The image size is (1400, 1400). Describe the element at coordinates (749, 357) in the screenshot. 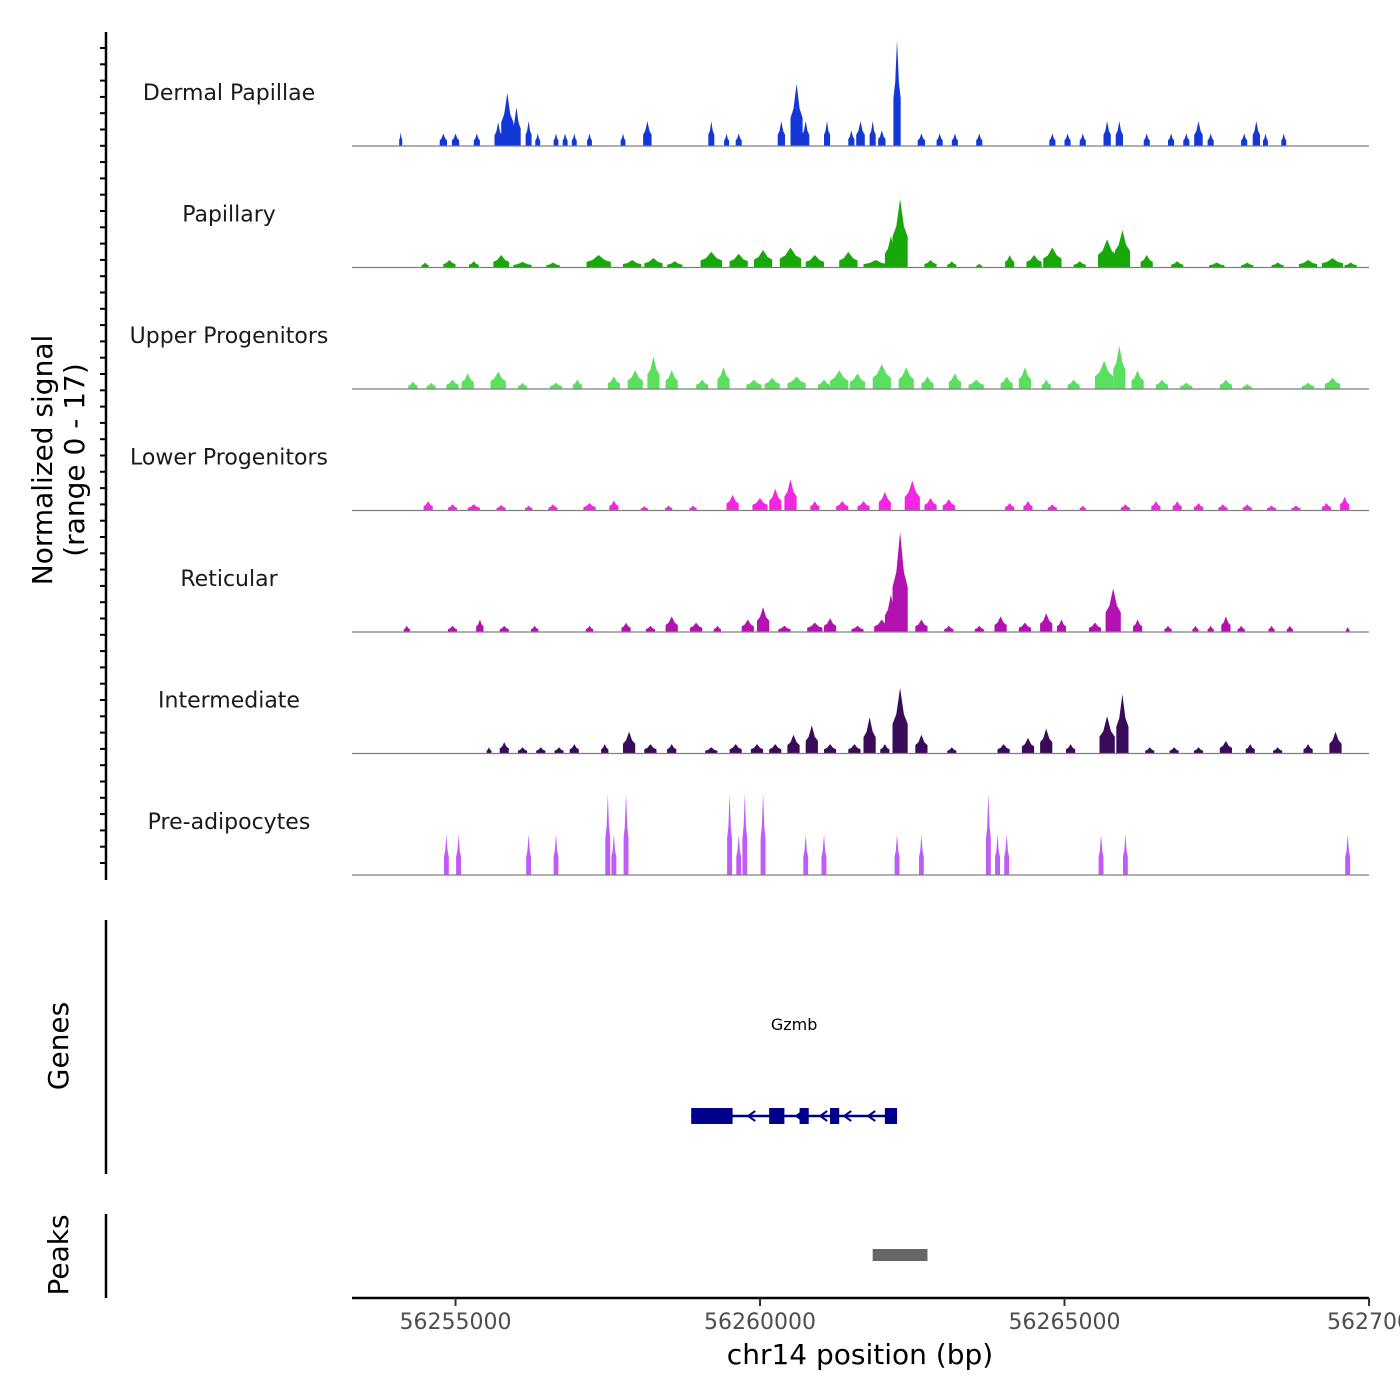

I see `track-upper-progenitors: Upper Progenitors` at that location.